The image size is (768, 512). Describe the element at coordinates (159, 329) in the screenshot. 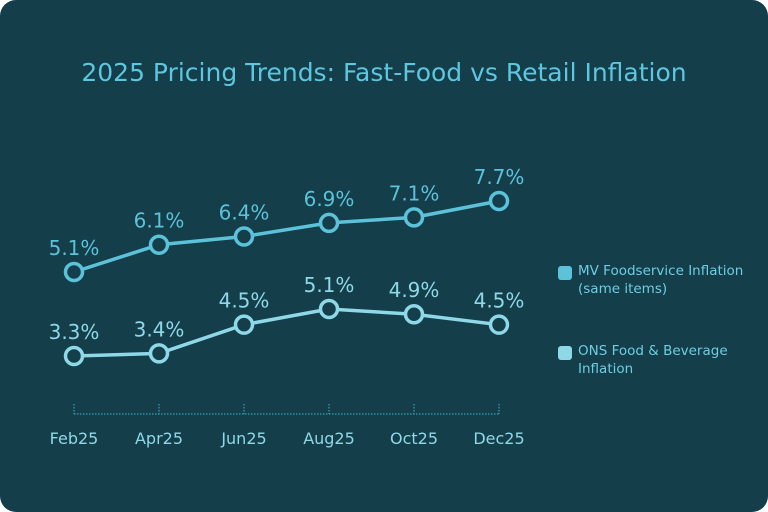

I see `data-label: 3.4%` at that location.